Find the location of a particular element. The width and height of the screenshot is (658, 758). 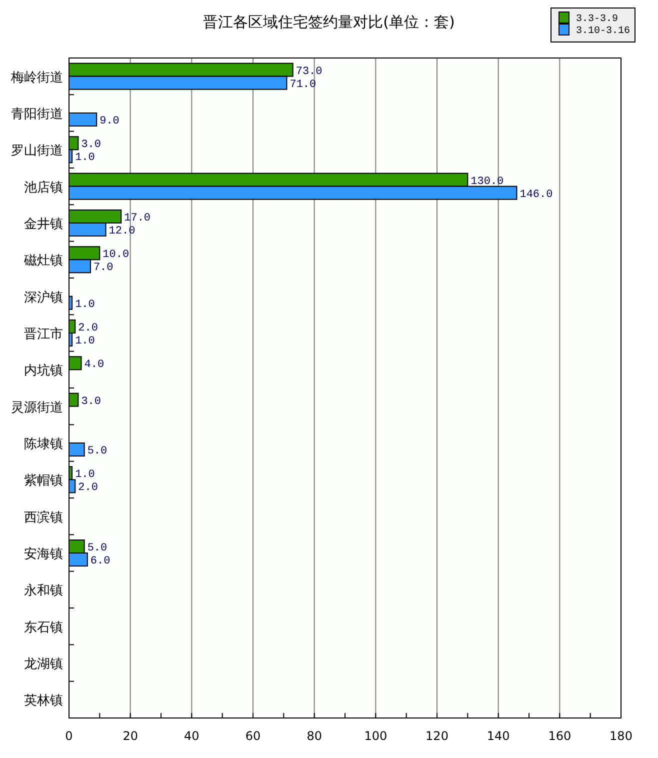

data-label: 17.0 is located at coordinates (137, 218).